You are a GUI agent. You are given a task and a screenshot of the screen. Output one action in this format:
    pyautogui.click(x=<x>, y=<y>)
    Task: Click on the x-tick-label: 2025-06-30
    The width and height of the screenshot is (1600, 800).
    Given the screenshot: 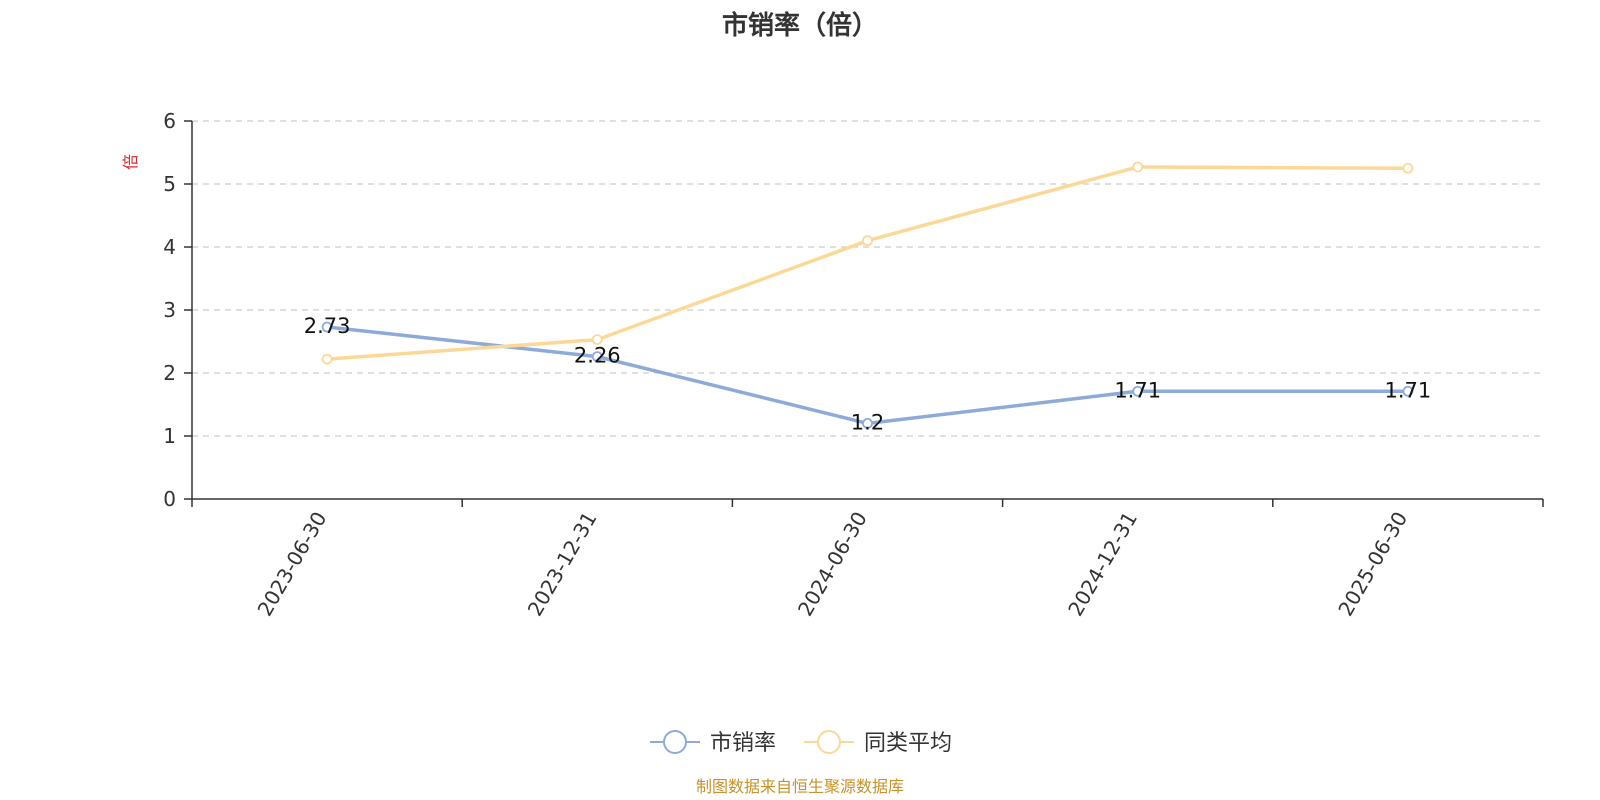 What is the action you would take?
    pyautogui.click(x=1372, y=564)
    